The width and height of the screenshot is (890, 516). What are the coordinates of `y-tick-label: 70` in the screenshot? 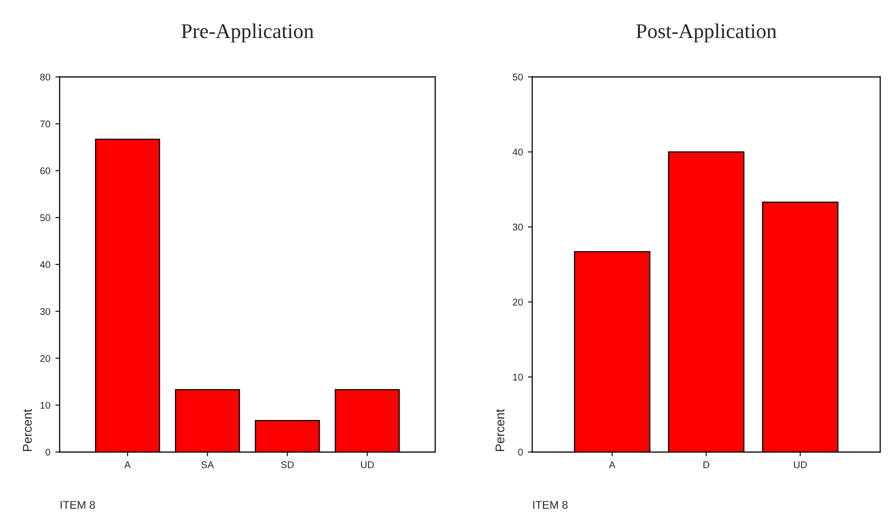 It's located at (45, 124).